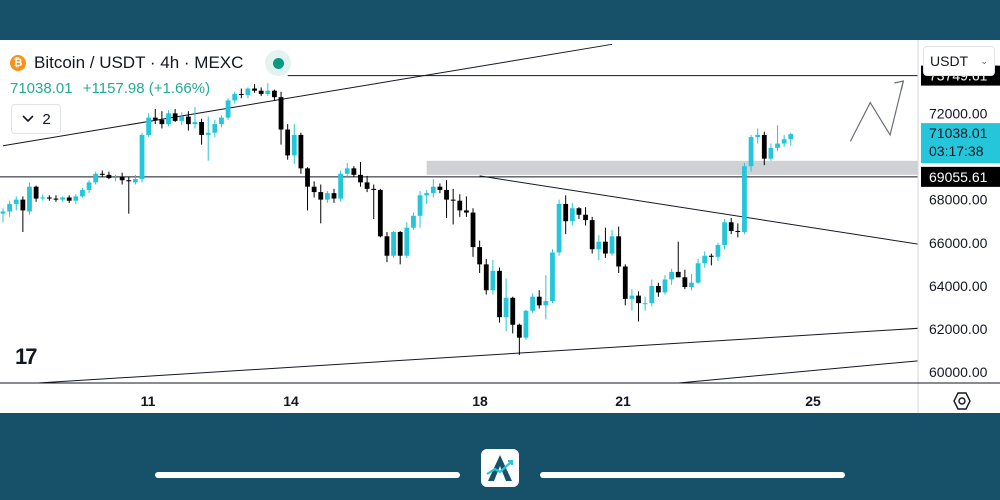  What do you see at coordinates (26, 356) in the screenshot?
I see `tradingview-logo-icon: 17` at bounding box center [26, 356].